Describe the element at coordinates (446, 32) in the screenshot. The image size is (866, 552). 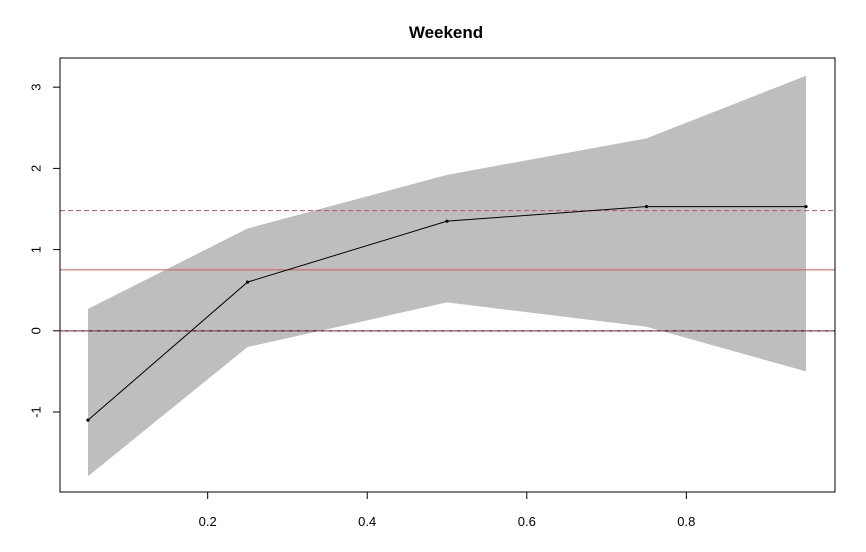
I see `chart-title: Weekend` at that location.